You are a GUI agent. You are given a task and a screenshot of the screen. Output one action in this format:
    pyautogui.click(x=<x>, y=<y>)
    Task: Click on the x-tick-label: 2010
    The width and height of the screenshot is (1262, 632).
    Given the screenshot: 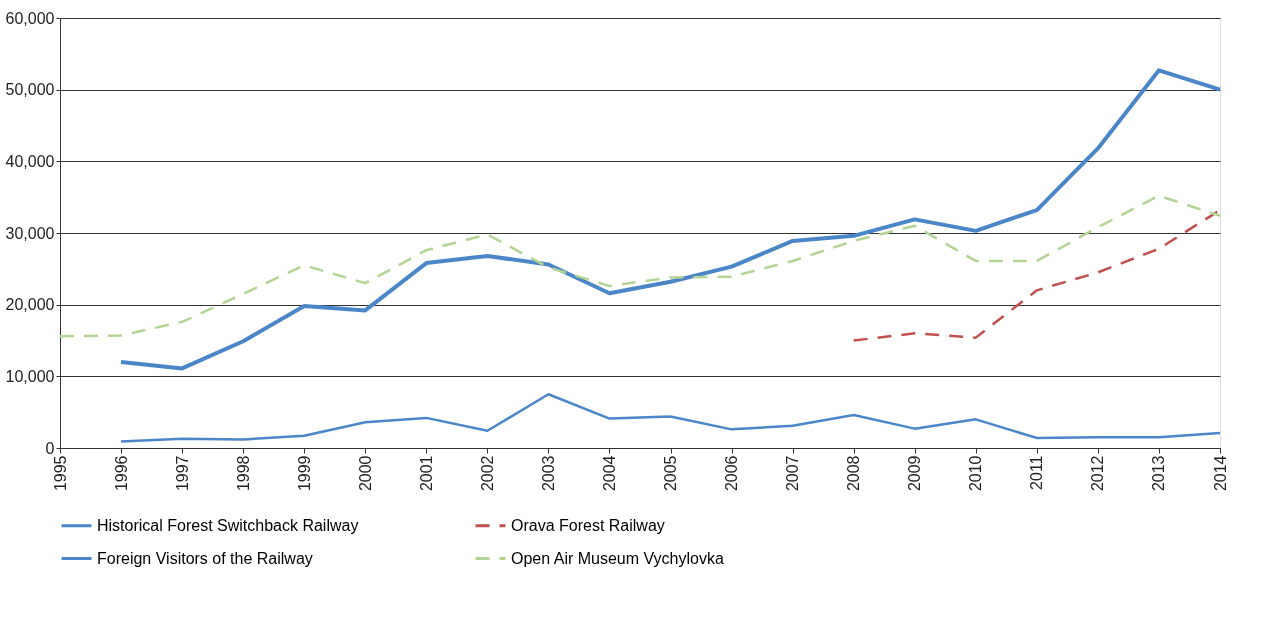 What is the action you would take?
    pyautogui.click(x=976, y=473)
    